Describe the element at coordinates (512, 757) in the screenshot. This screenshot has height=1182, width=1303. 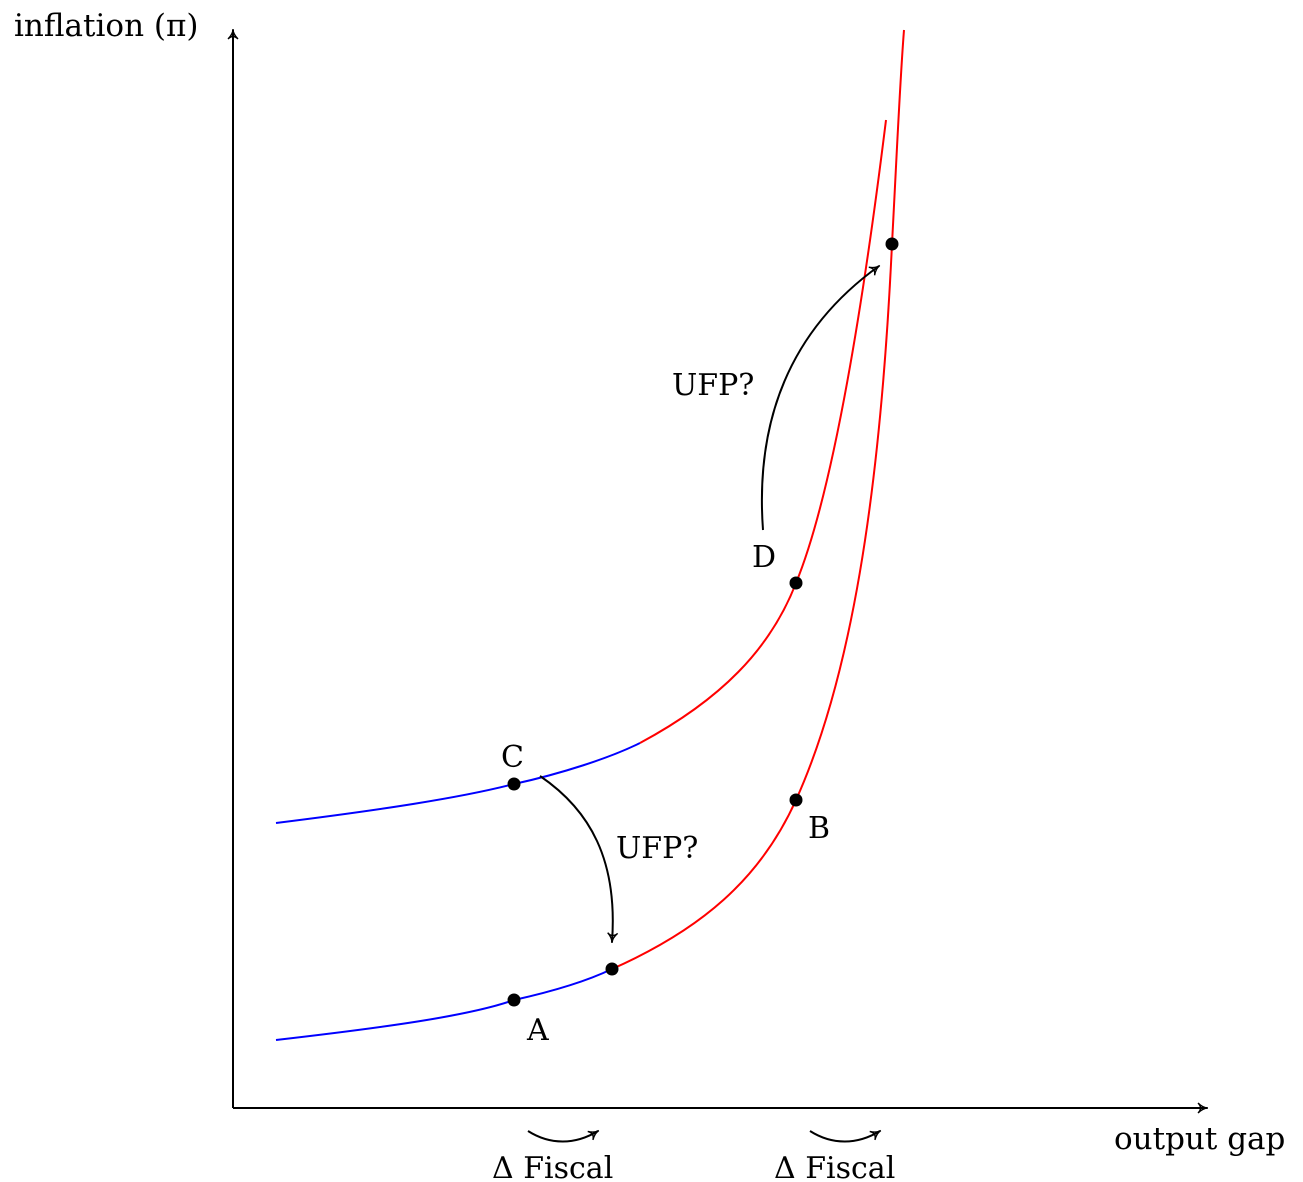
I see `point-c-label: C` at that location.